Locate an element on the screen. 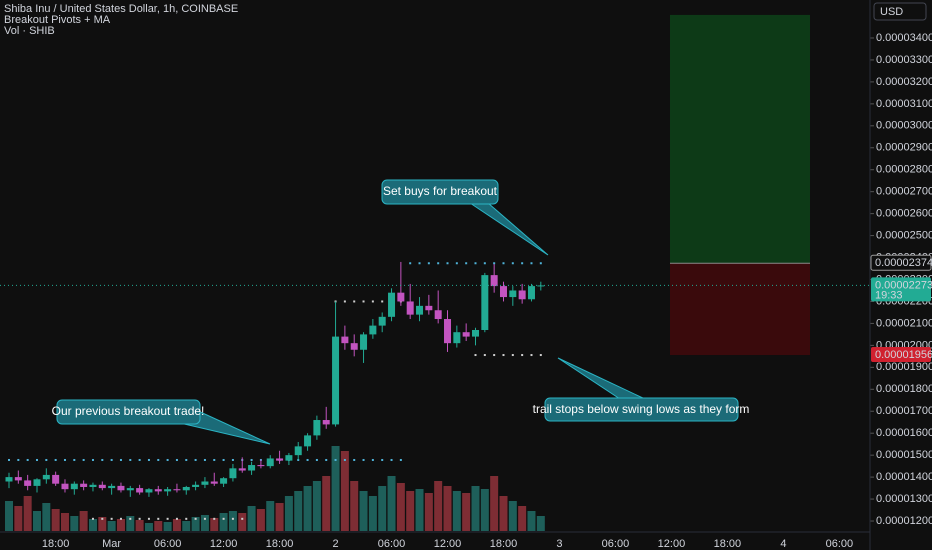 Image resolution: width=932 pixels, height=550 pixels. y-tick-label: 0.00001400 is located at coordinates (904, 477).